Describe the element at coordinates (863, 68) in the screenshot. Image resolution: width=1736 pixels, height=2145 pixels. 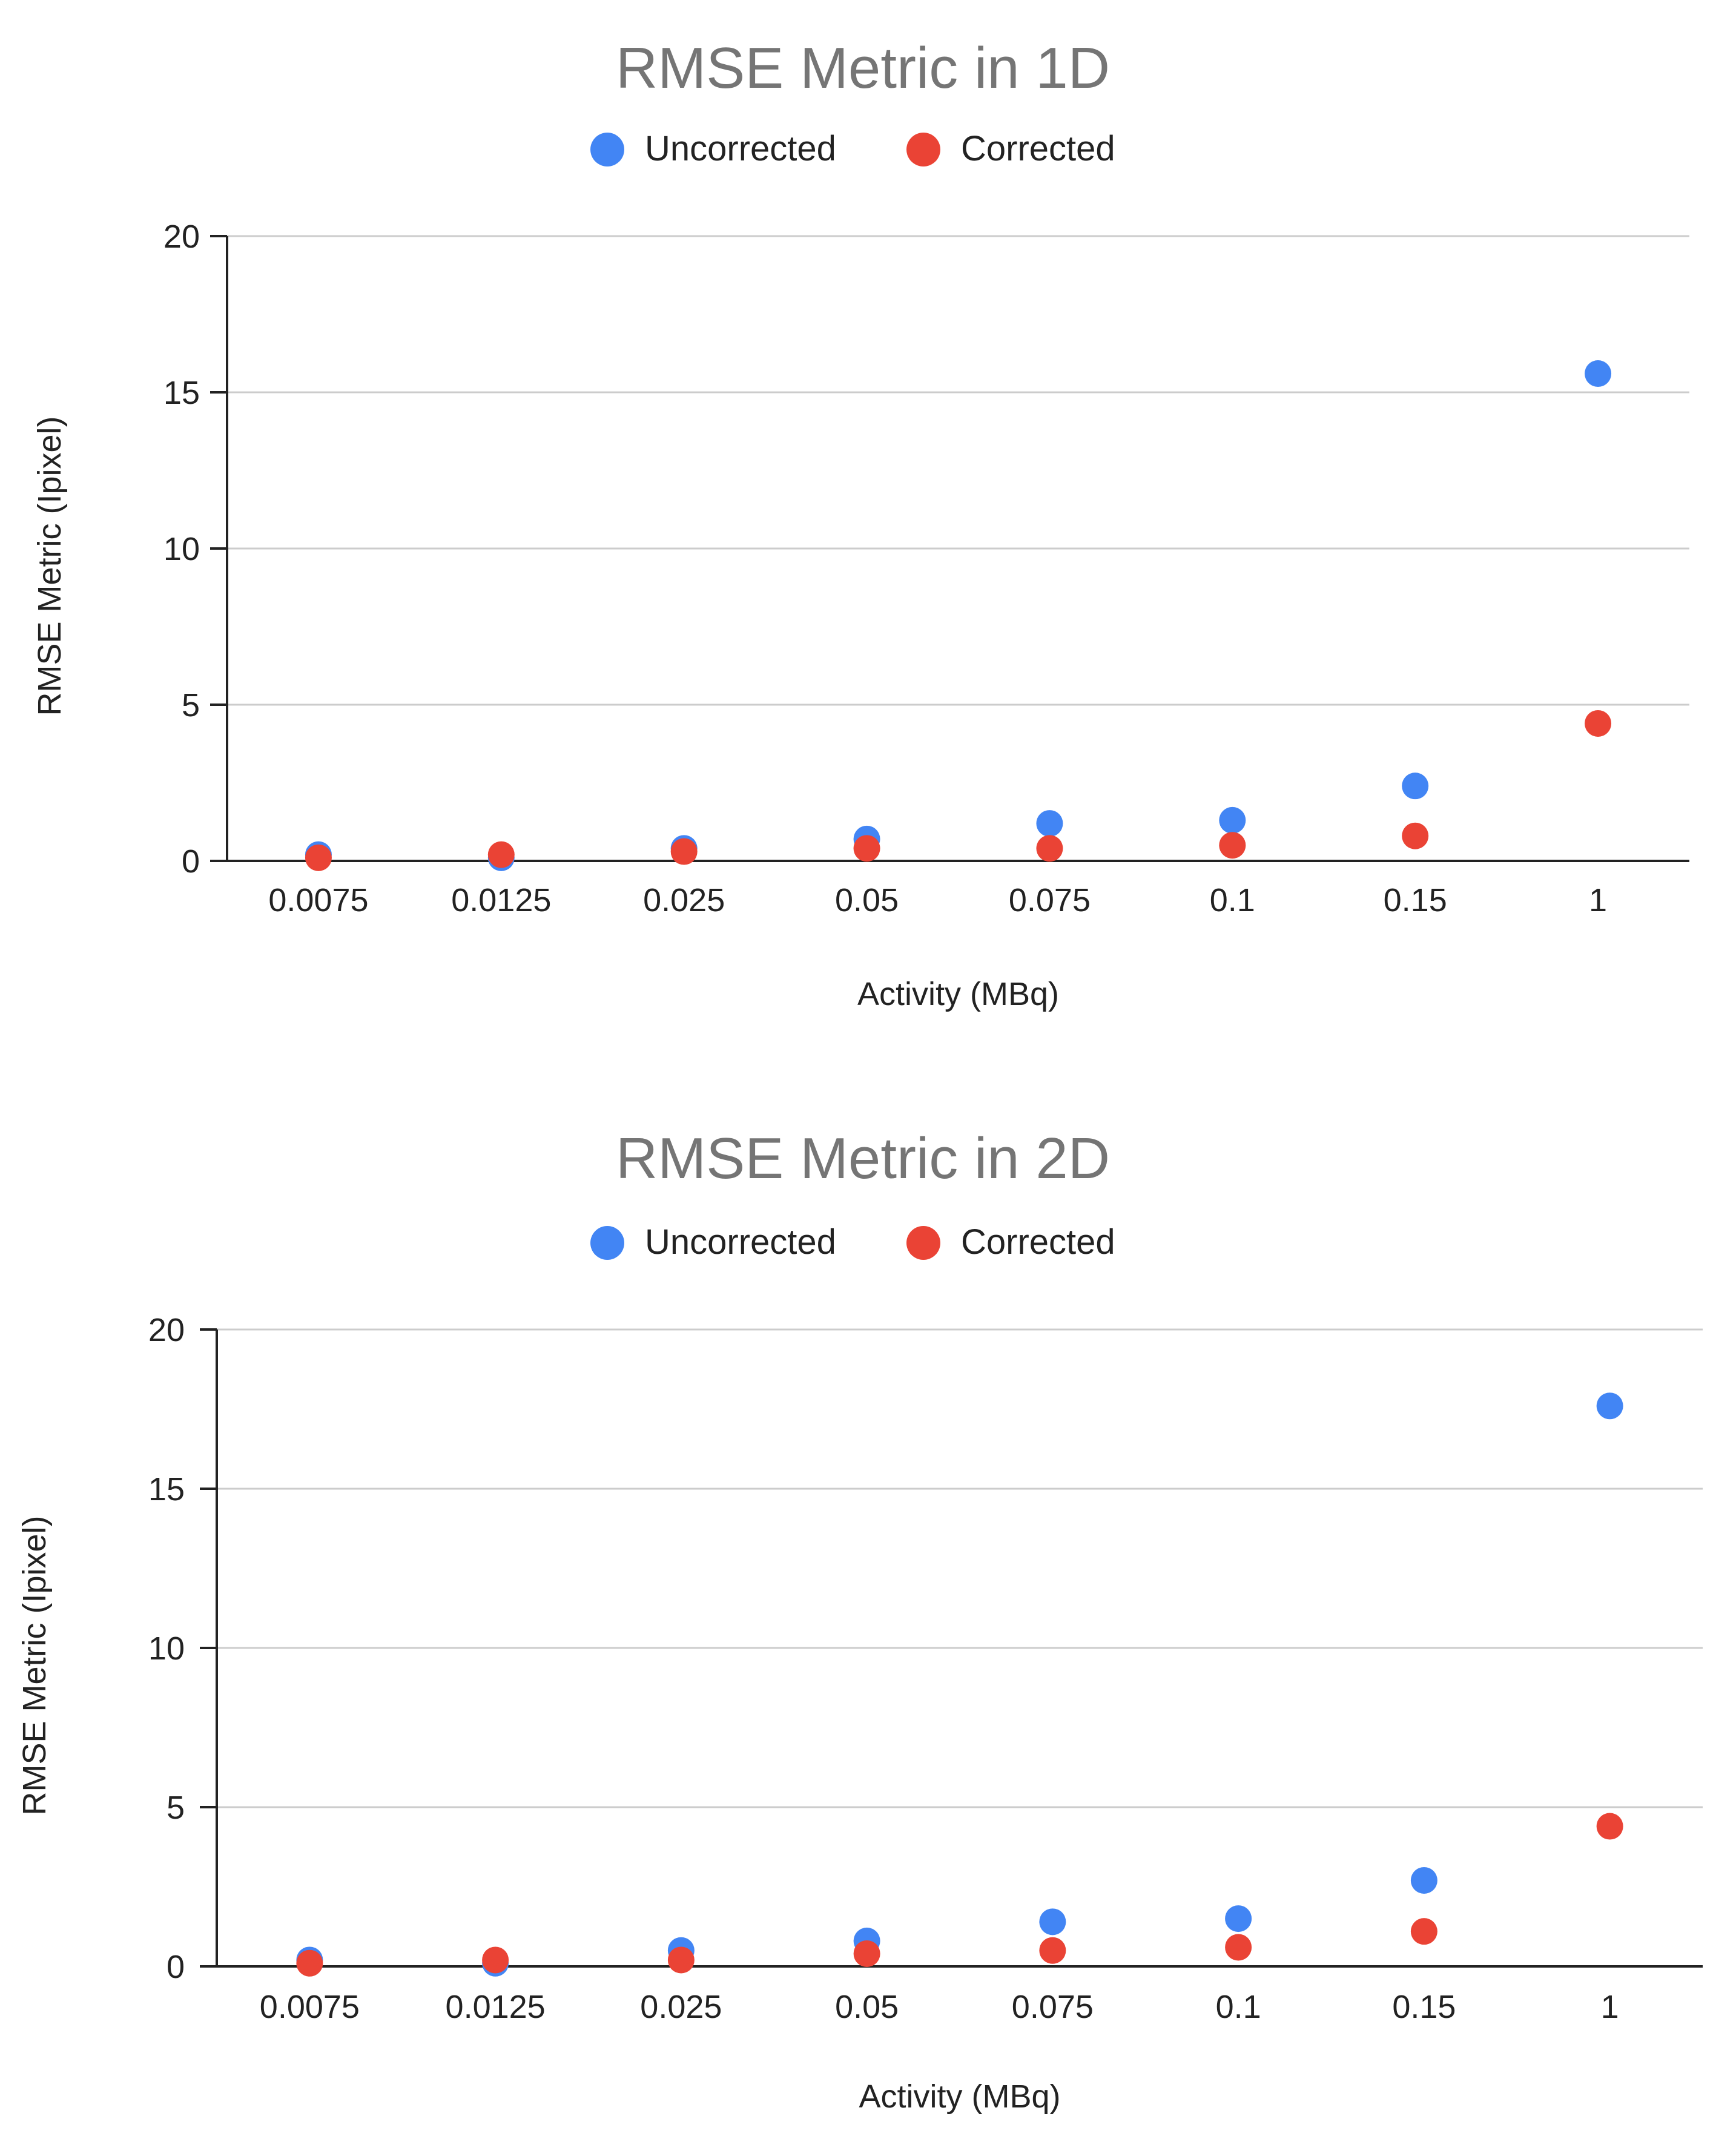
I see `chart-title: RMSE Metric in 1D` at that location.